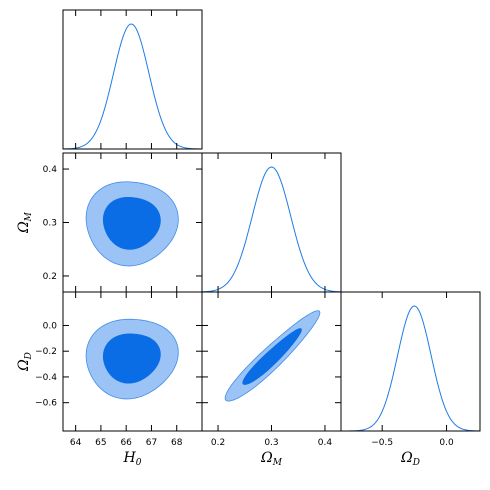 This screenshot has width=490, height=490. Describe the element at coordinates (50, 277) in the screenshot. I see `y-tick-label: 0.2` at that location.